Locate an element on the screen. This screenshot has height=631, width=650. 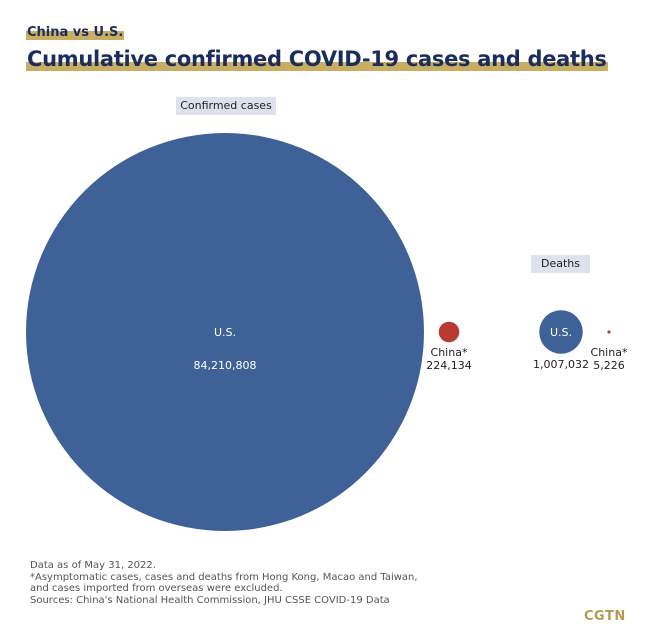
bubble-us-deaths is located at coordinates (561, 332).